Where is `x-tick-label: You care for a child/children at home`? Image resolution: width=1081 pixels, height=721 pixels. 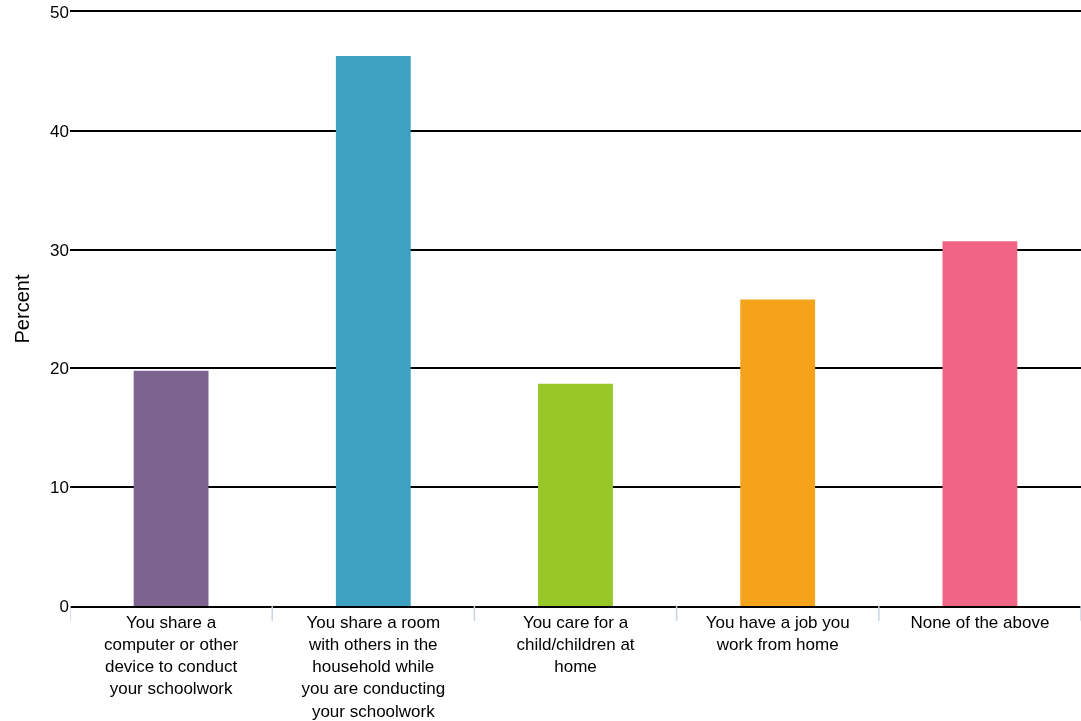
x-tick-label: You care for a child/children at home is located at coordinates (575, 645).